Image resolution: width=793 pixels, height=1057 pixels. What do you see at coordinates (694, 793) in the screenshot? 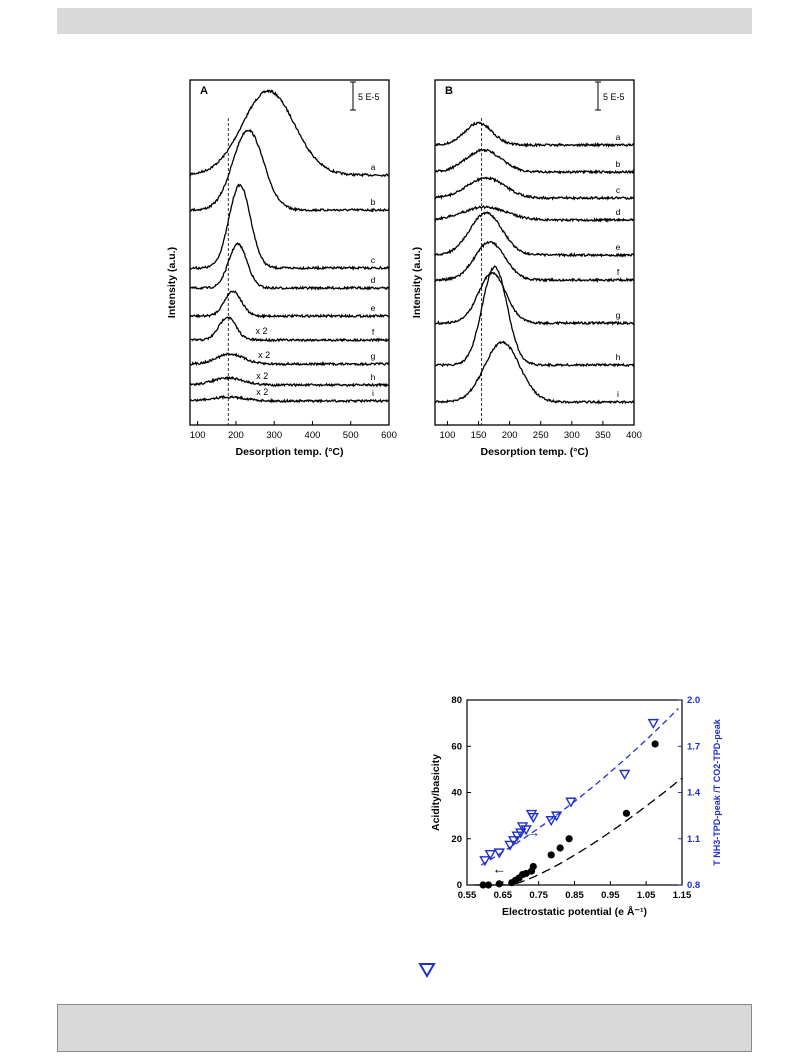
I see `y2-tick-label: 1.4` at bounding box center [694, 793].